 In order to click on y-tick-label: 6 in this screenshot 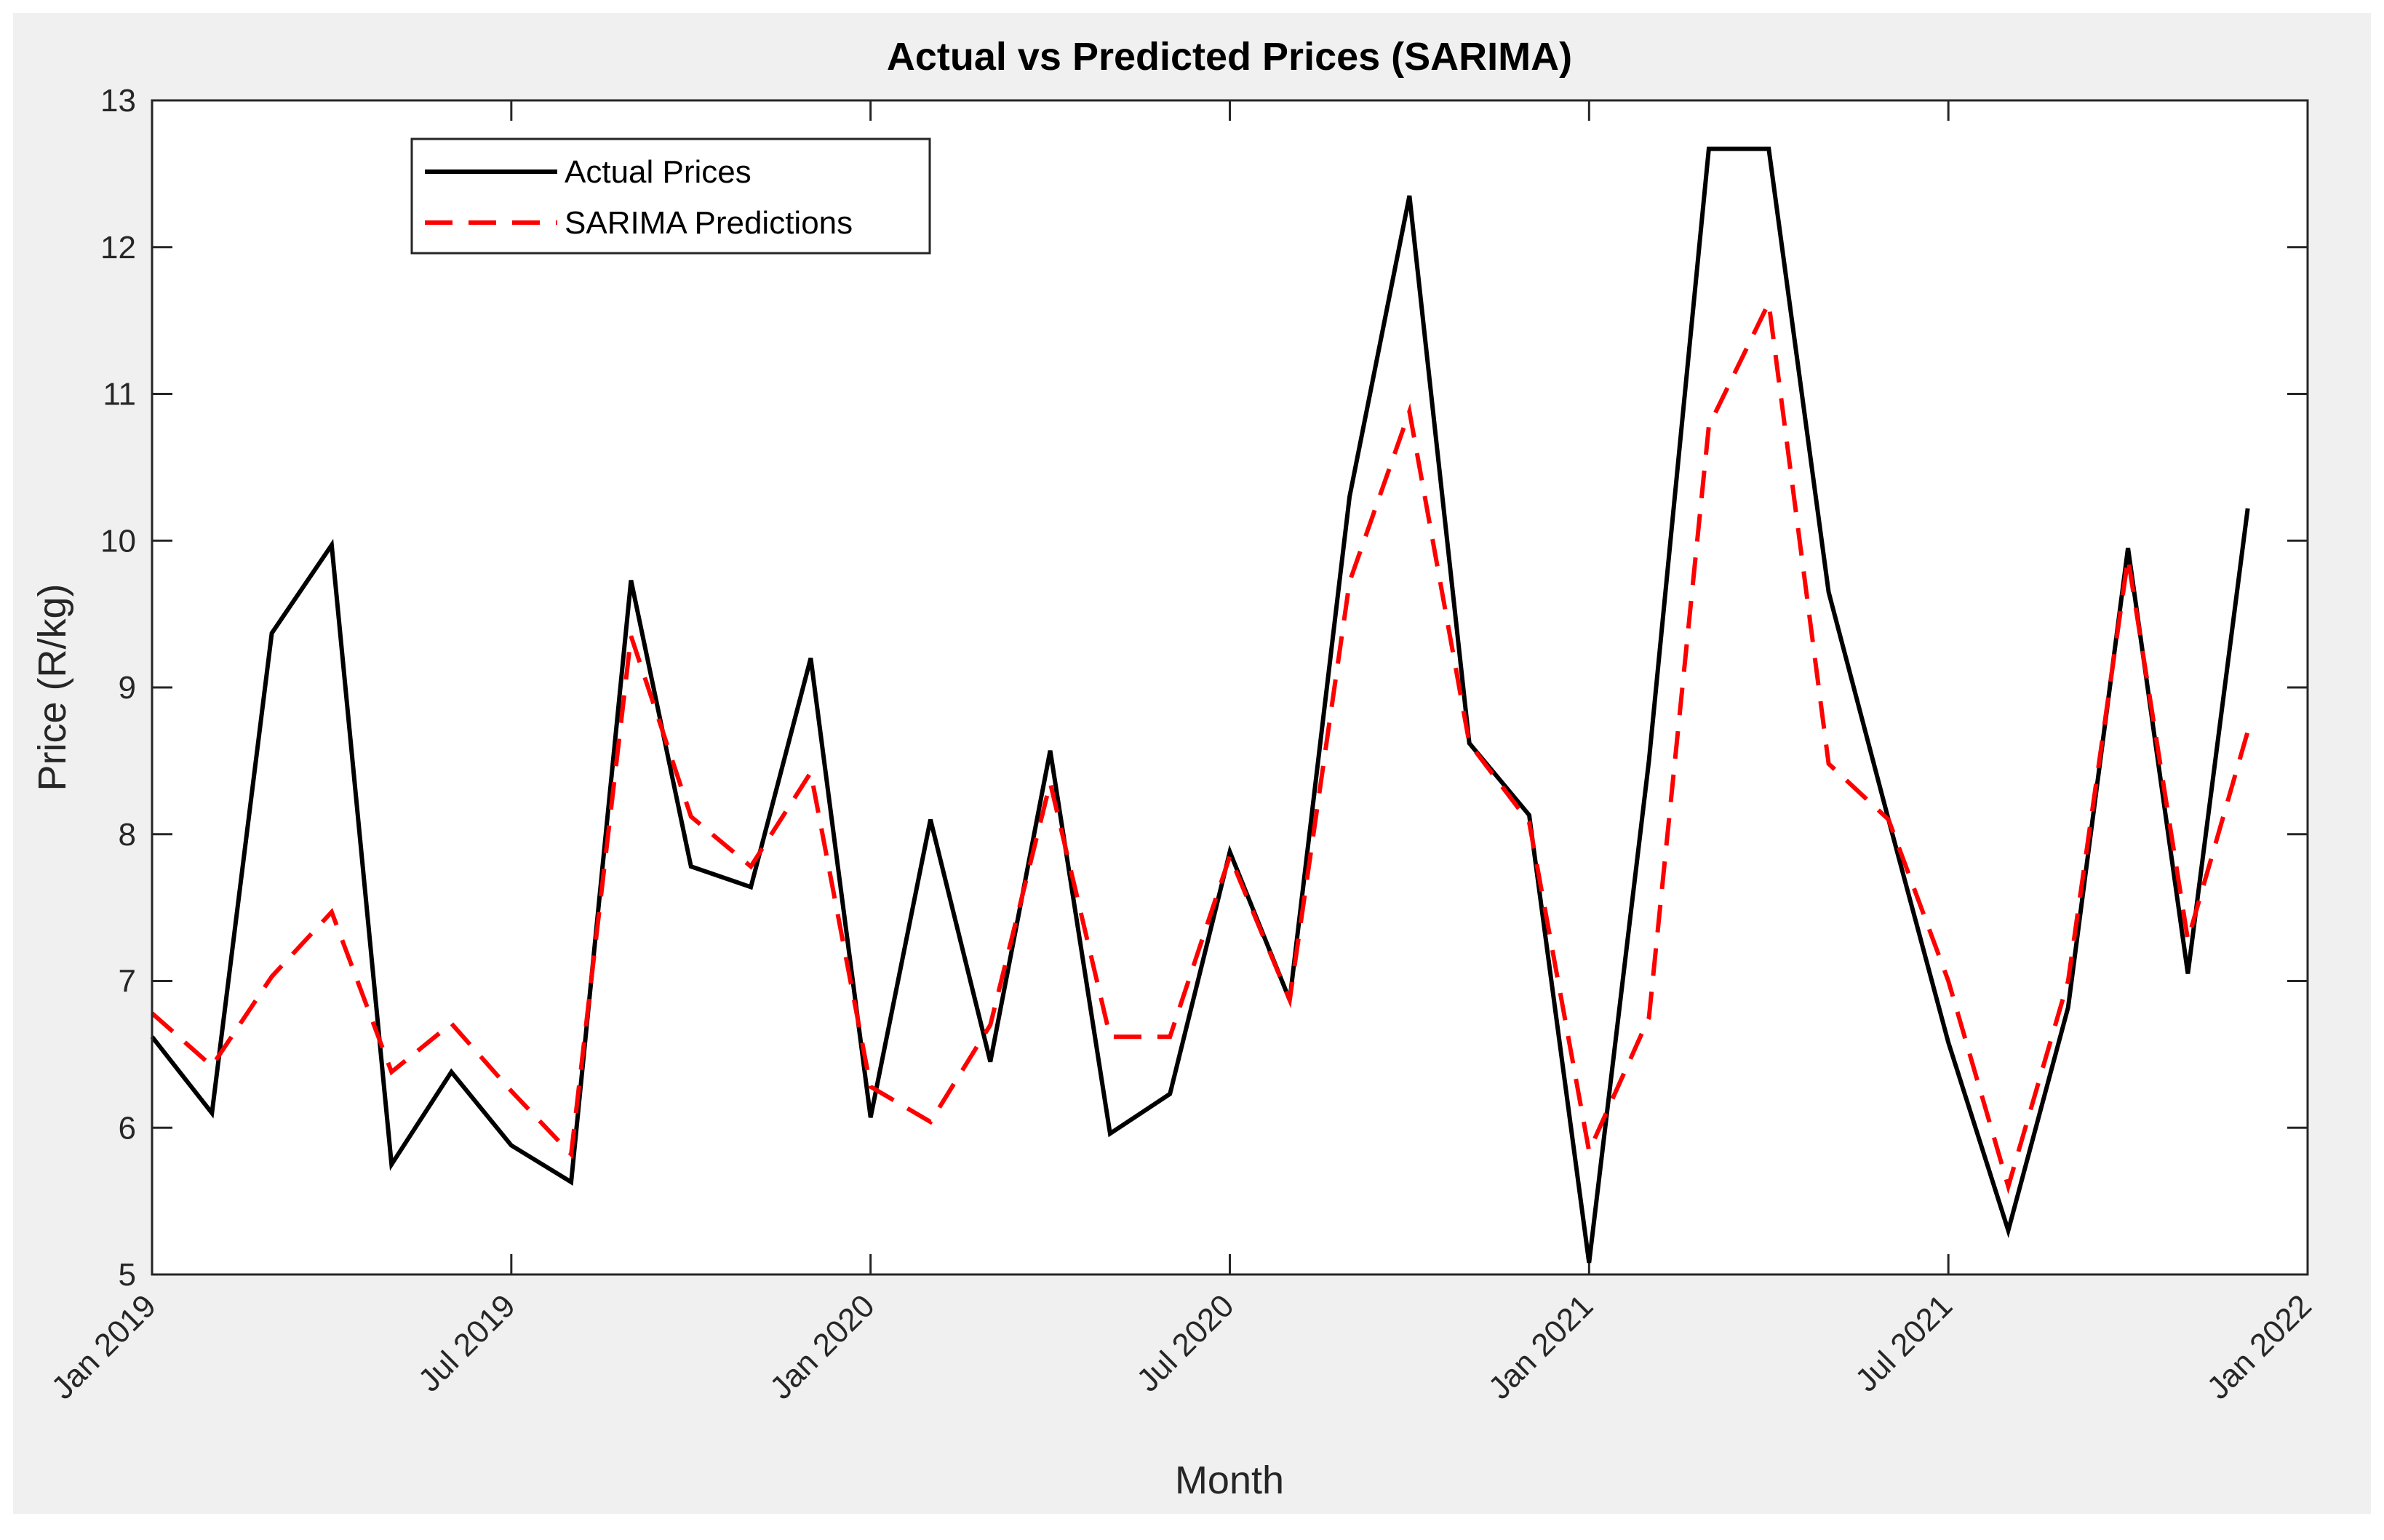, I will do `click(128, 1128)`.